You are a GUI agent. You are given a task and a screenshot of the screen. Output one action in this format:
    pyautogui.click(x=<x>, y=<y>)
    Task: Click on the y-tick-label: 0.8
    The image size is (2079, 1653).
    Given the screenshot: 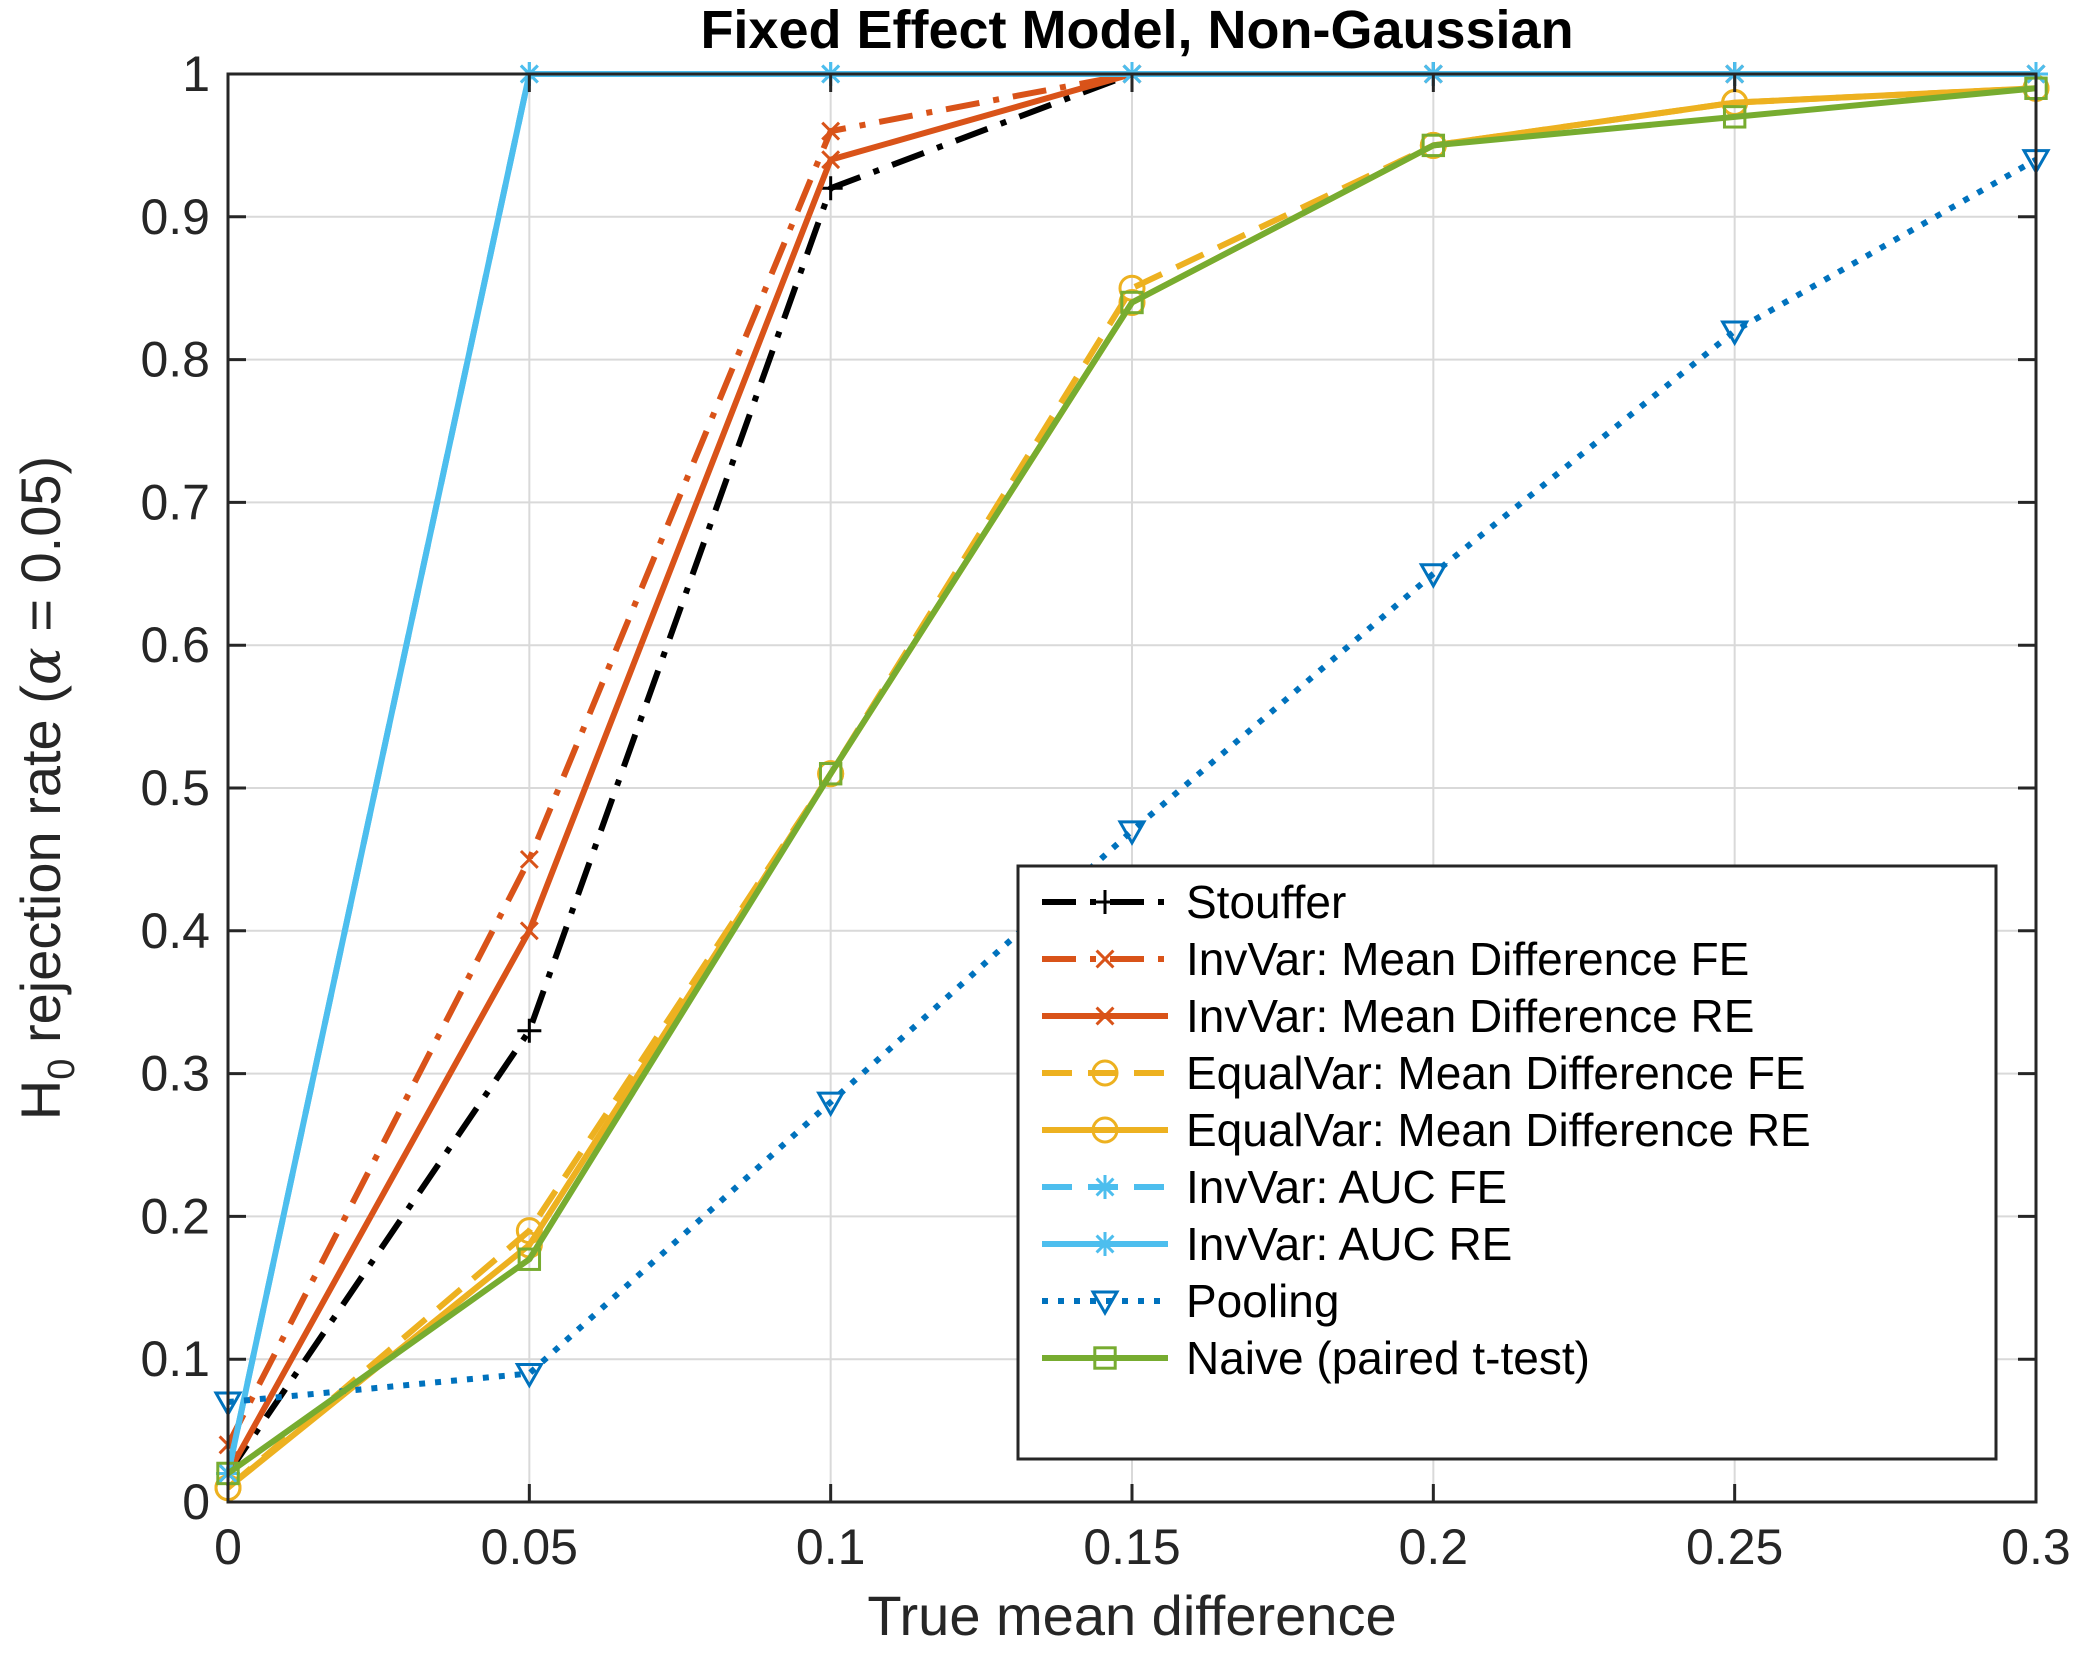 What is the action you would take?
    pyautogui.click(x=175, y=360)
    